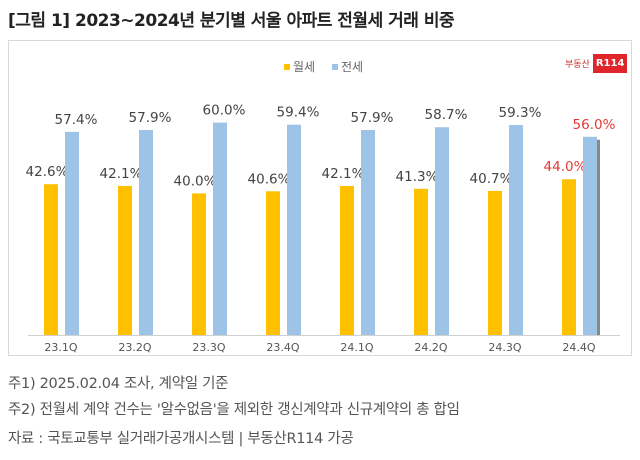  I want to click on logo-text: 부동산, so click(577, 65).